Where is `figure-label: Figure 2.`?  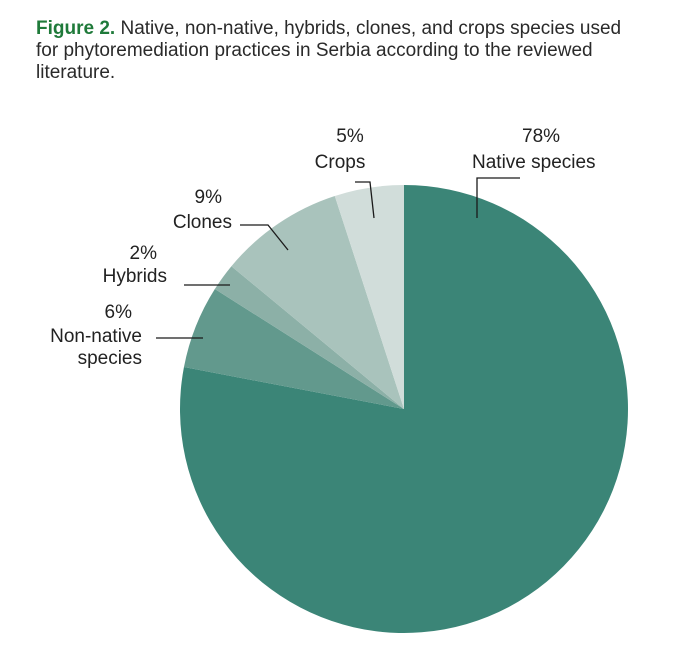 figure-label: Figure 2. is located at coordinates (76, 28).